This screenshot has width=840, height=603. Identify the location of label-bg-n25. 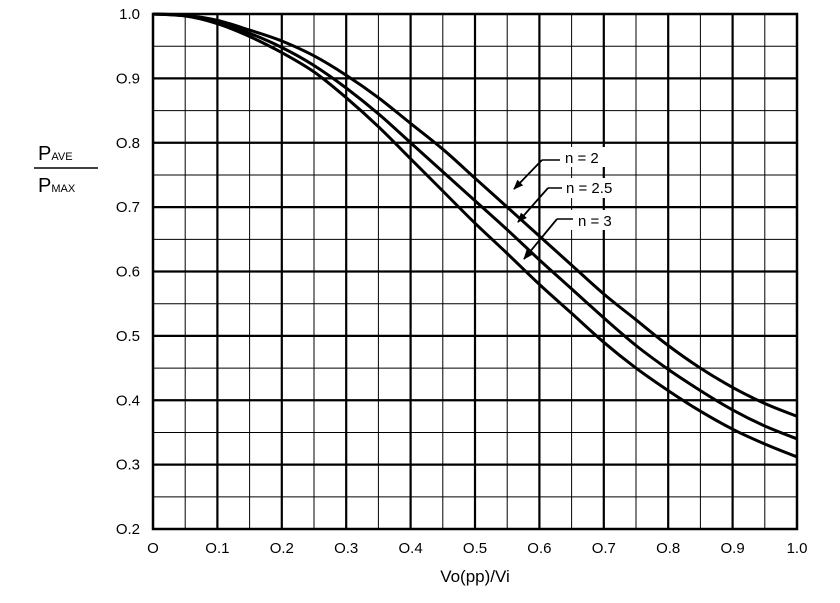
(597, 188).